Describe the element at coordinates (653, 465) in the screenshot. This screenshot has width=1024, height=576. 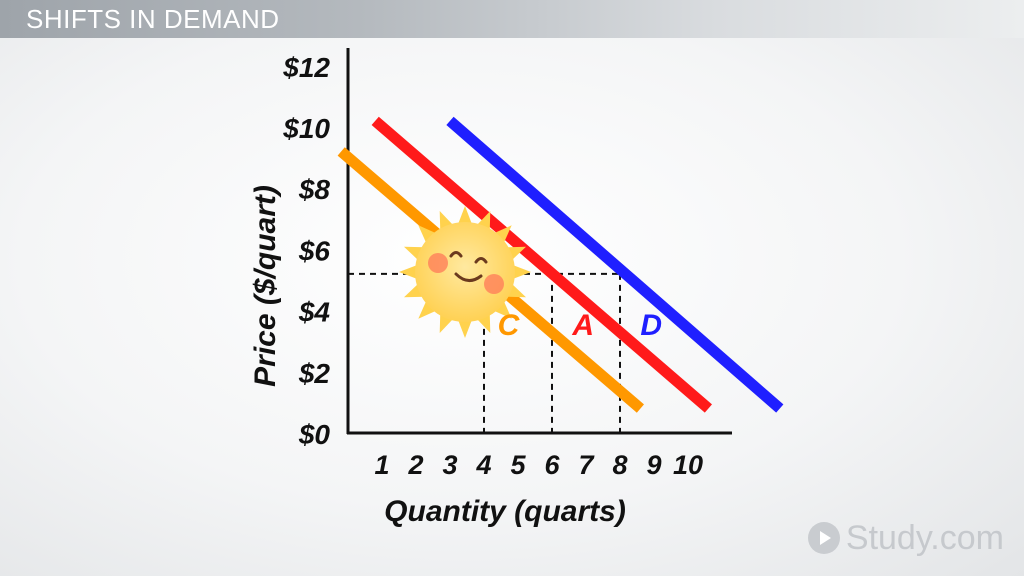
I see `x-tick-label: 9` at that location.